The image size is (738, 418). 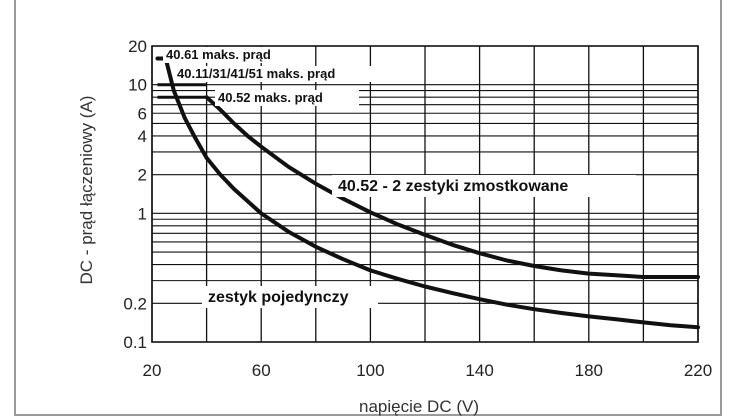 I want to click on x-tick-label: 140, so click(x=479, y=370).